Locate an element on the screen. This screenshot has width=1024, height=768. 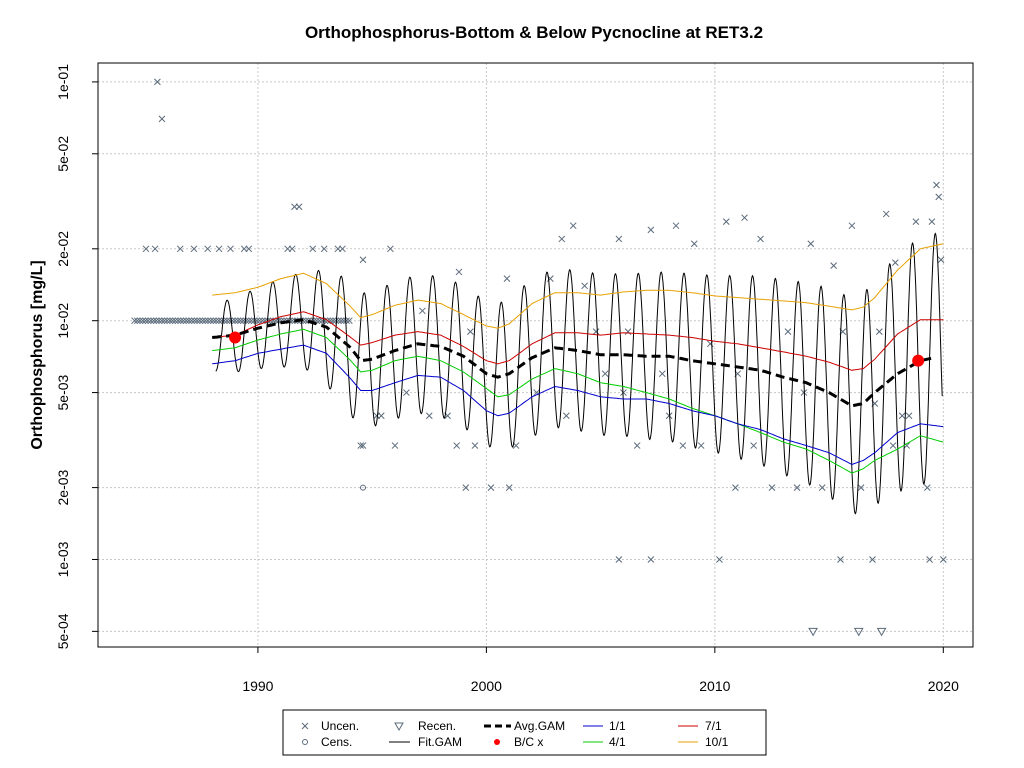
legend-recensored-symbol is located at coordinates (399, 727).